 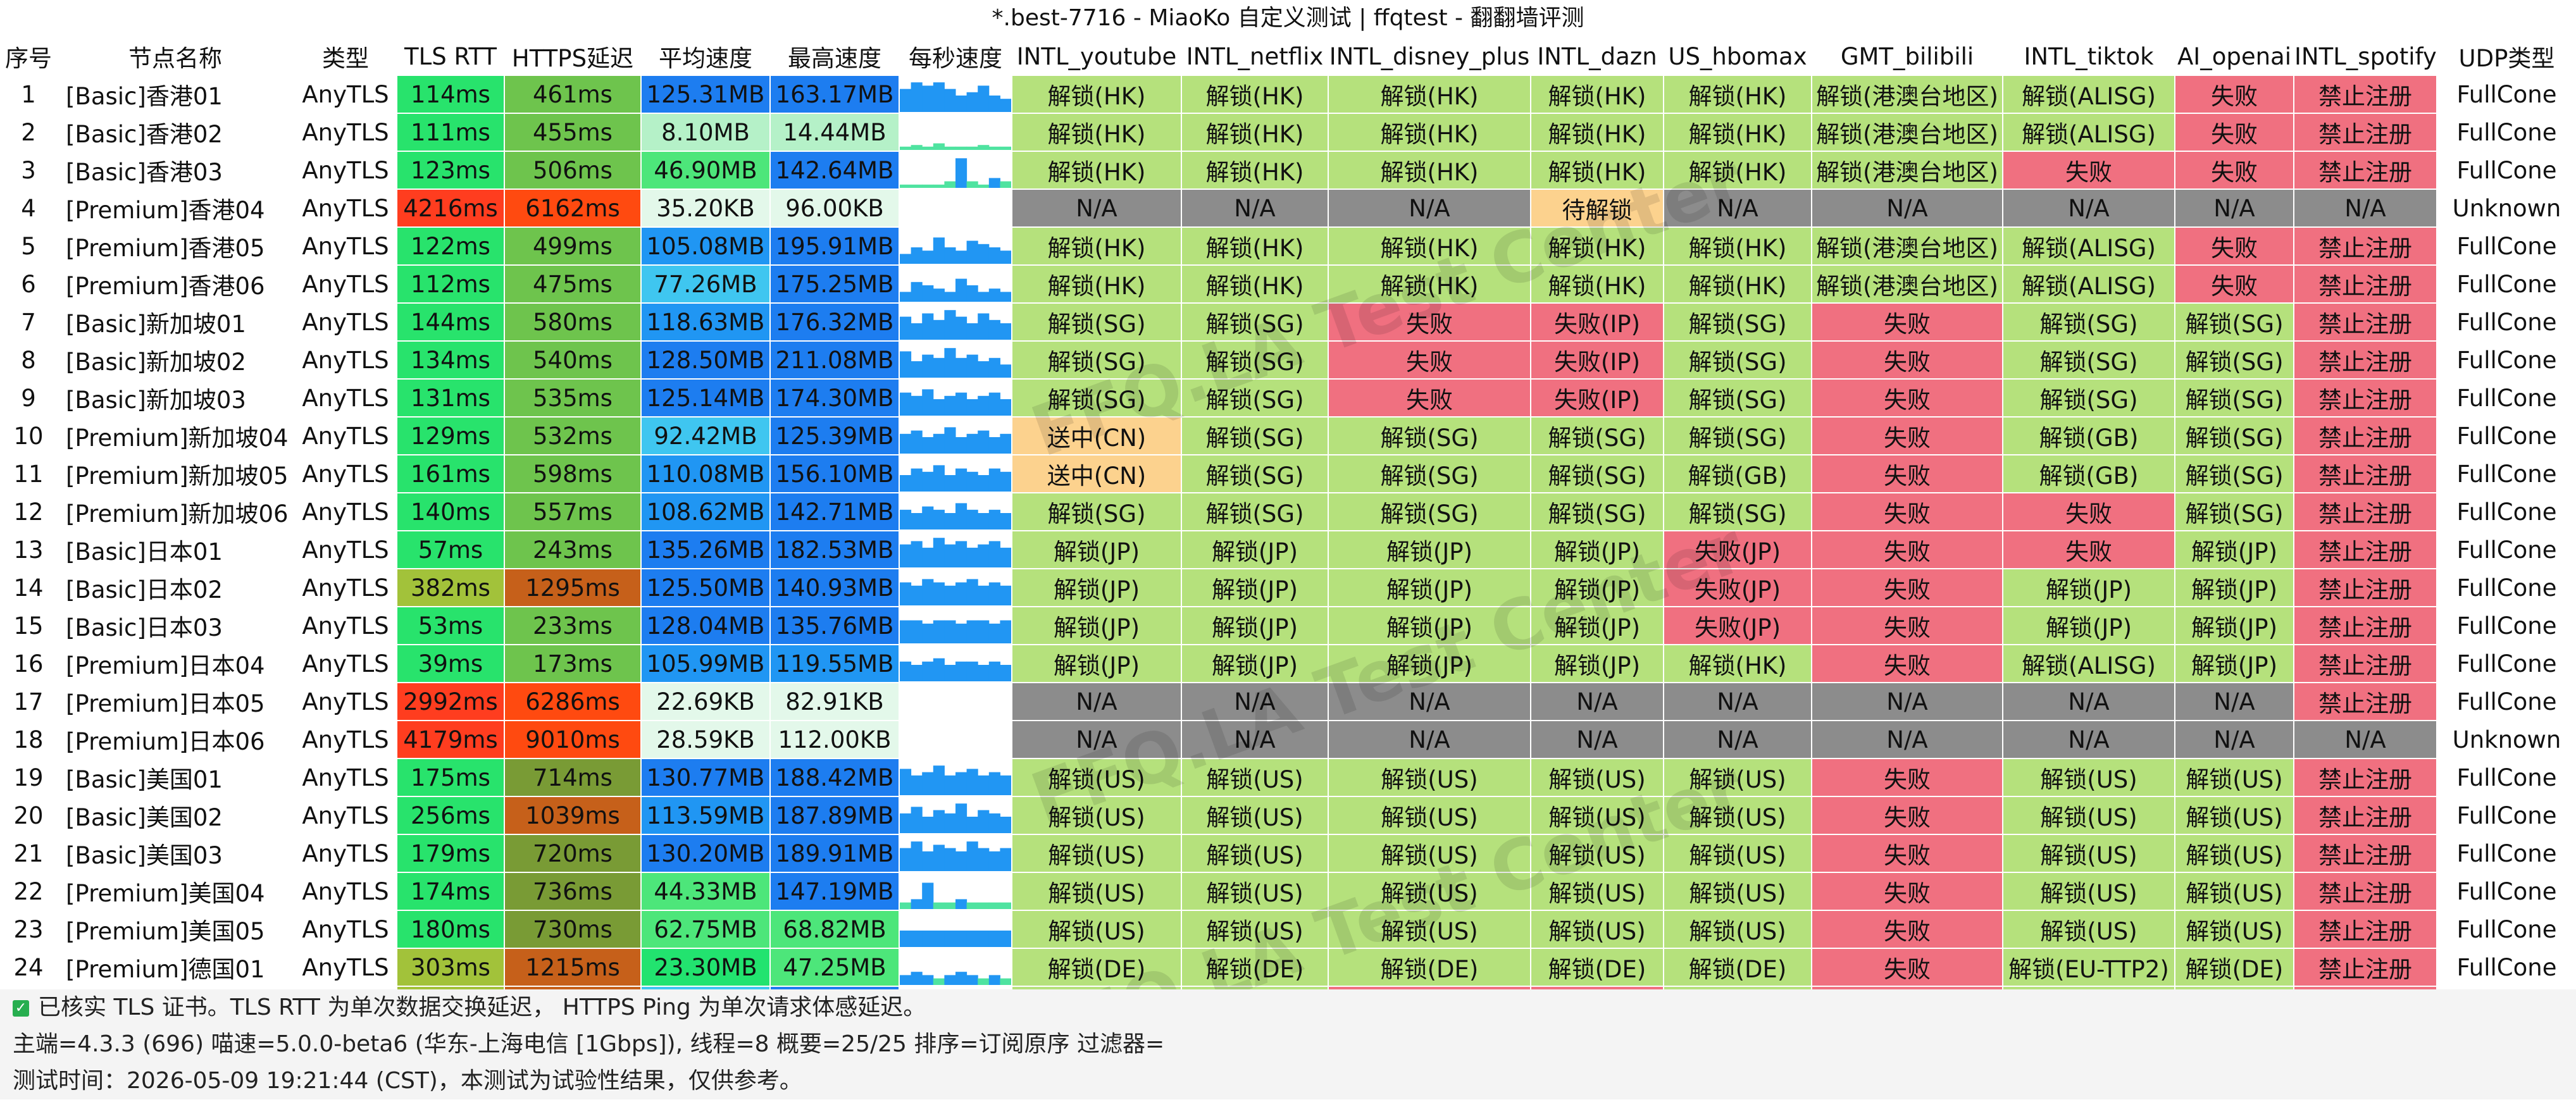 I want to click on col-header-disney-plus: INTL_disney_plus, so click(x=1430, y=56).